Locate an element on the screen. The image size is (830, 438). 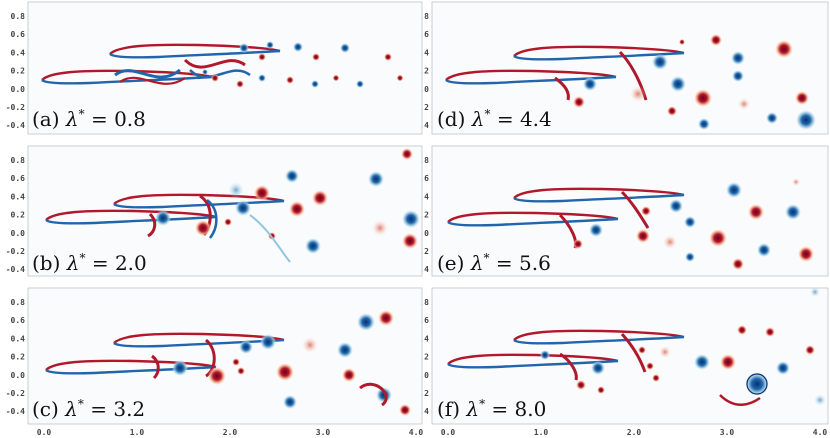
panel-label-a: (a) λ* = 0.8 is located at coordinates (89, 119).